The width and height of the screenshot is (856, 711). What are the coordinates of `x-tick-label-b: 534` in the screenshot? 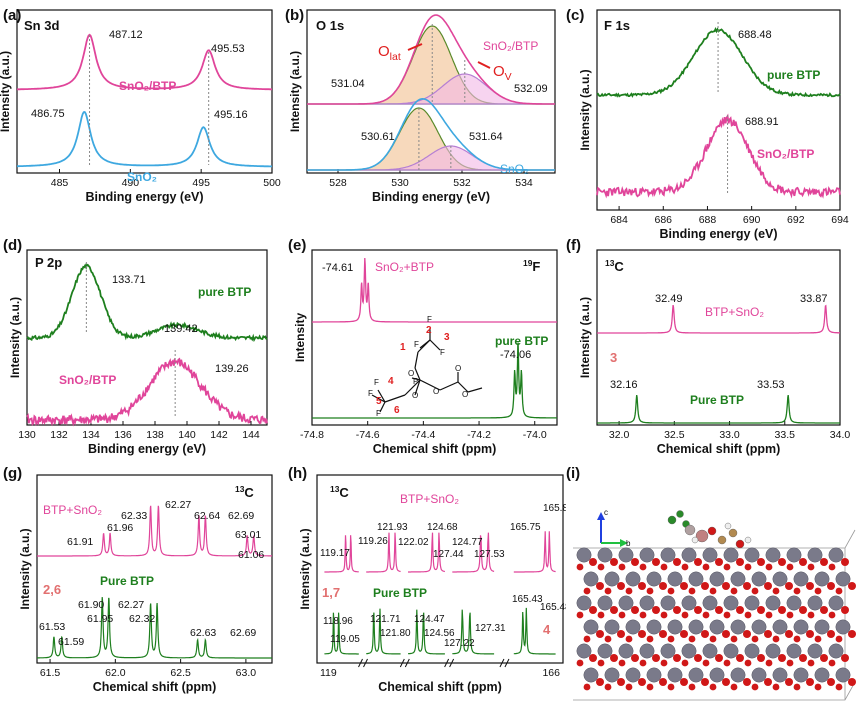 It's located at (524, 183).